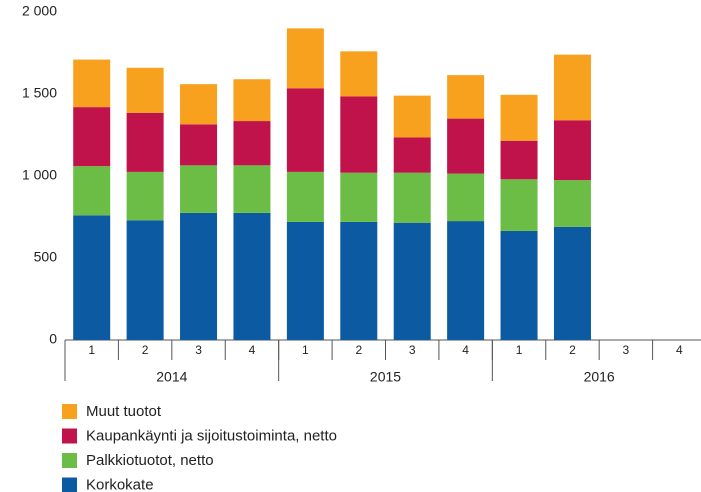 The width and height of the screenshot is (701, 492). Describe the element at coordinates (39, 11) in the screenshot. I see `y-tick-label: 2 000` at that location.